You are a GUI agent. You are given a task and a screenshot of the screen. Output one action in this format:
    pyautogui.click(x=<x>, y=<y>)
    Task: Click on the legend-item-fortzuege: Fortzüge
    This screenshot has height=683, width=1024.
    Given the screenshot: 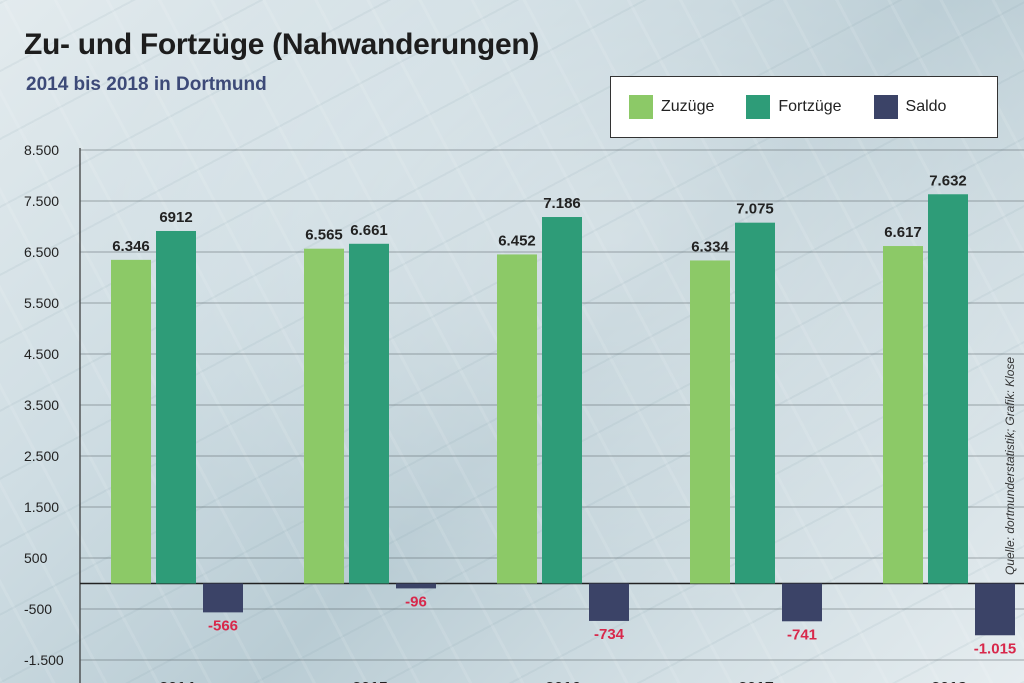 What is the action you would take?
    pyautogui.click(x=794, y=107)
    